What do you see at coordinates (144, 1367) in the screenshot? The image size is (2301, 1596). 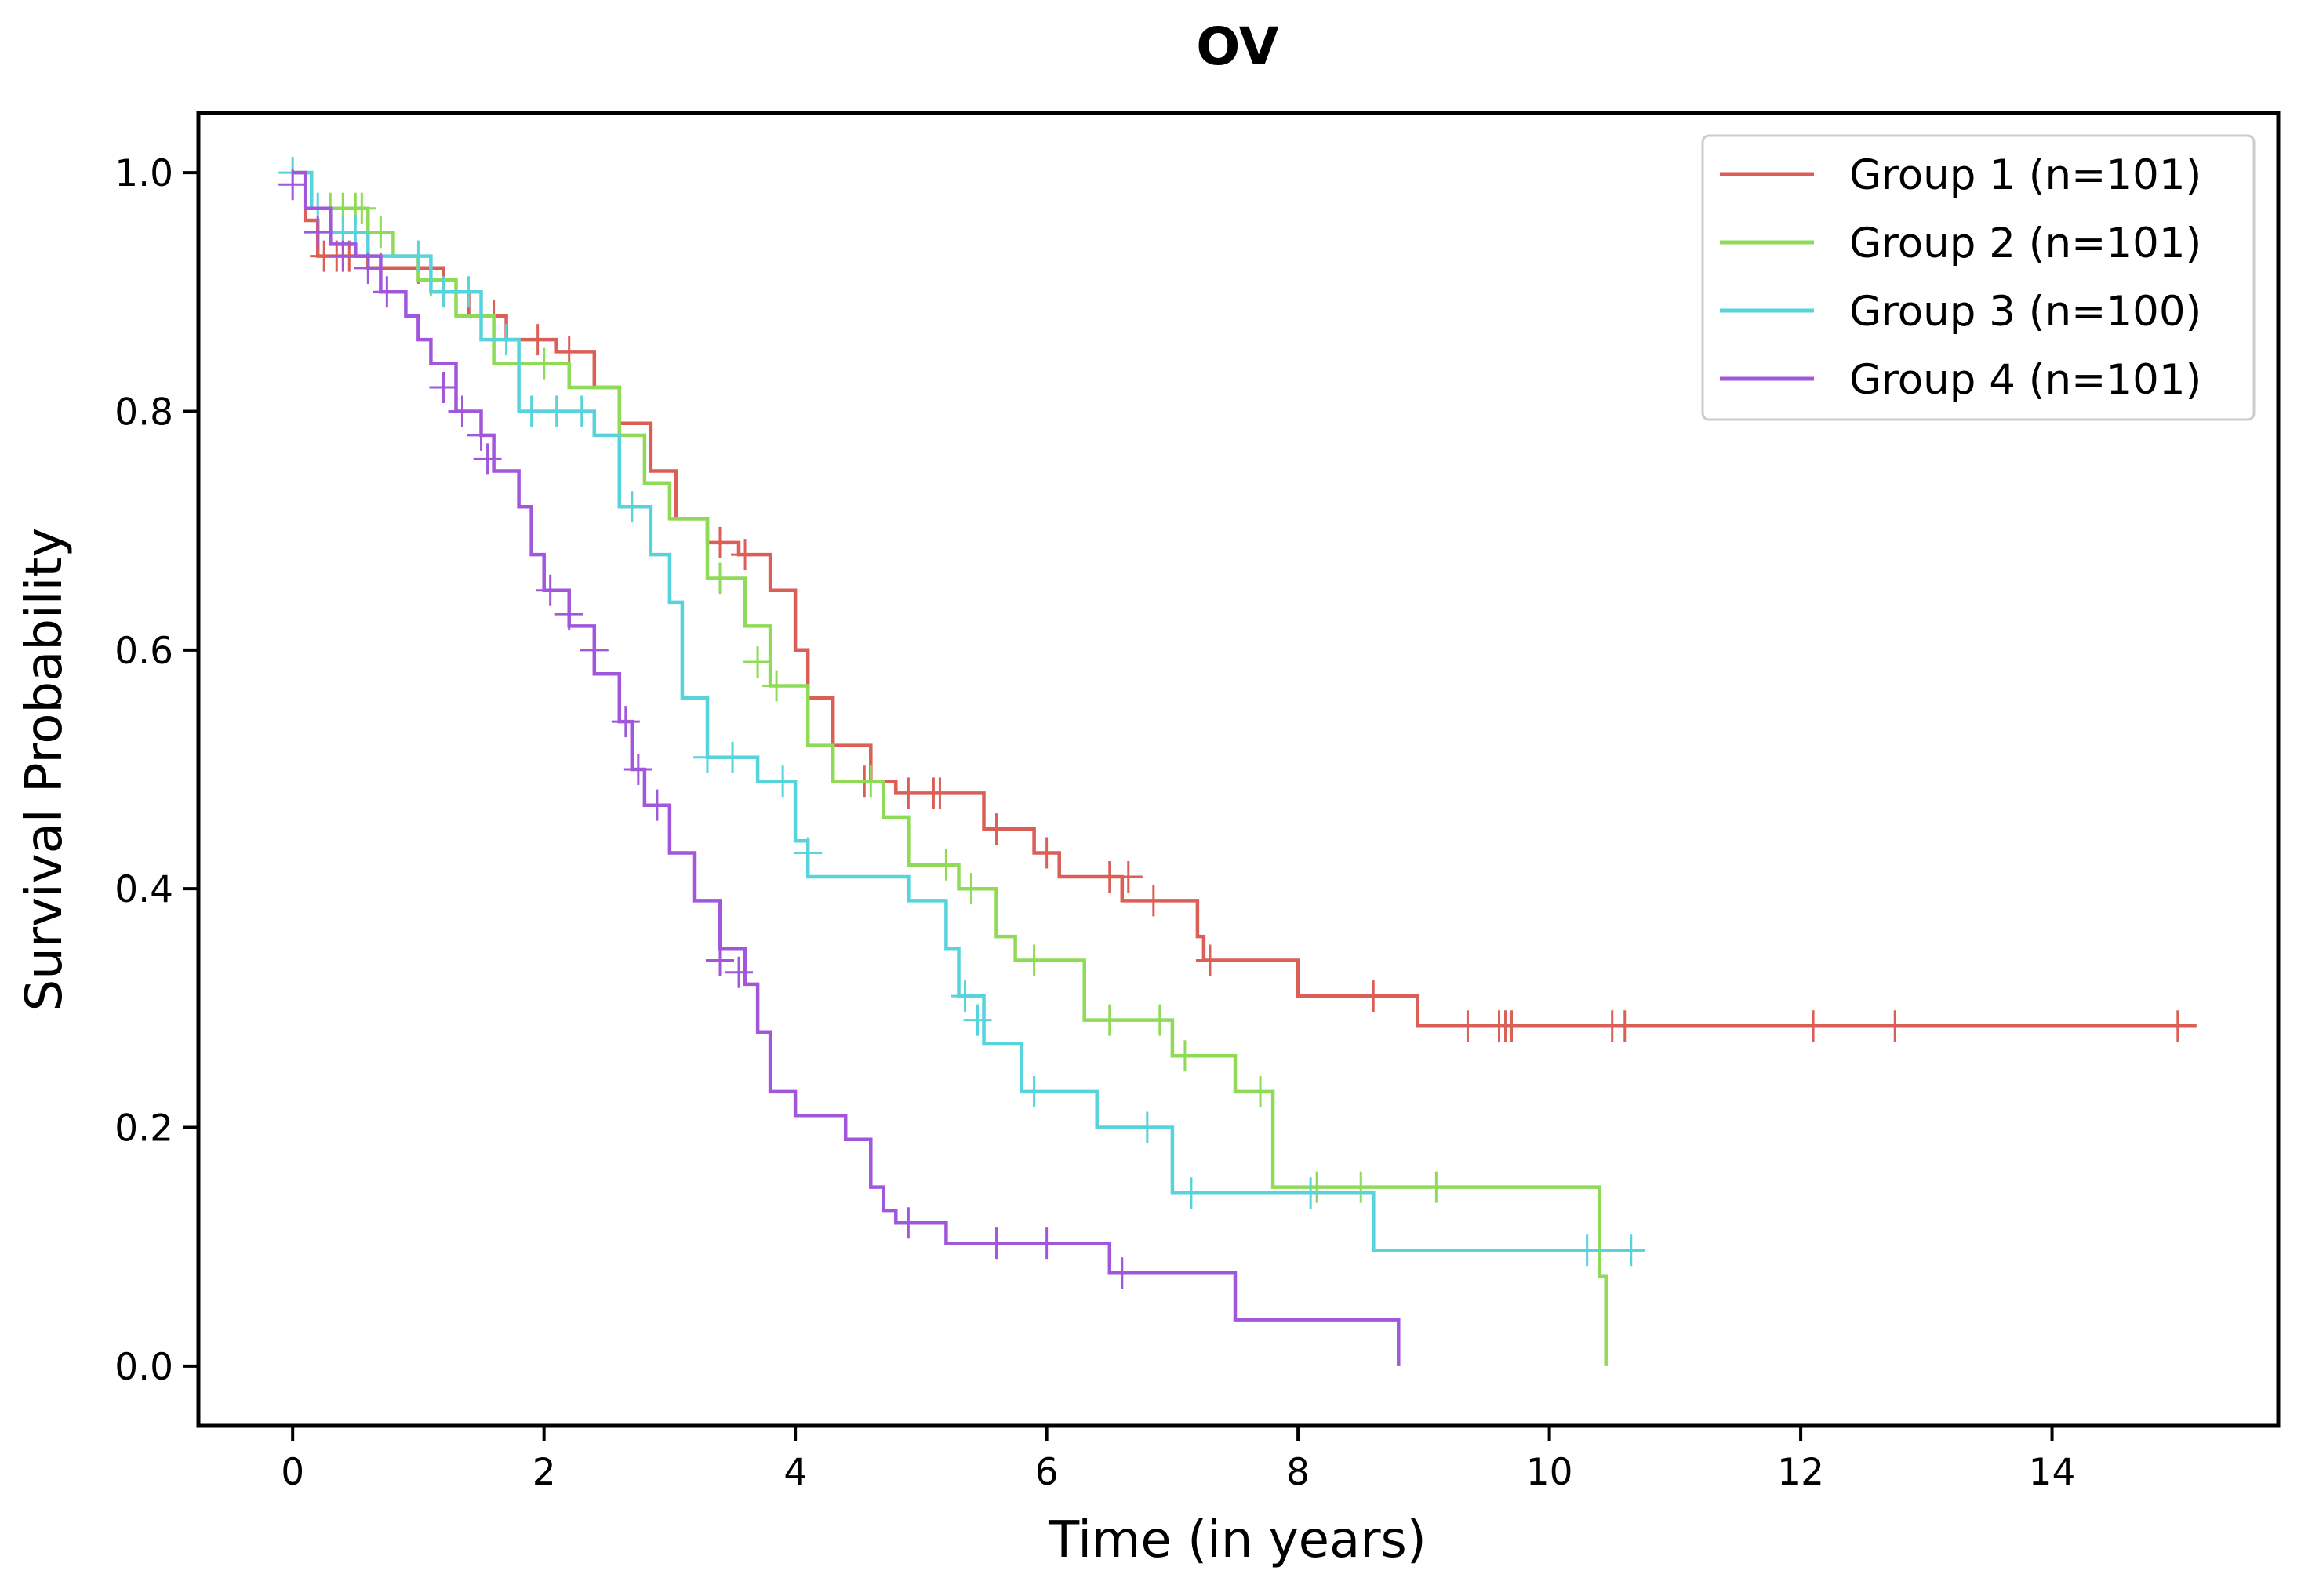 I see `y-tick-label: 0.0` at bounding box center [144, 1367].